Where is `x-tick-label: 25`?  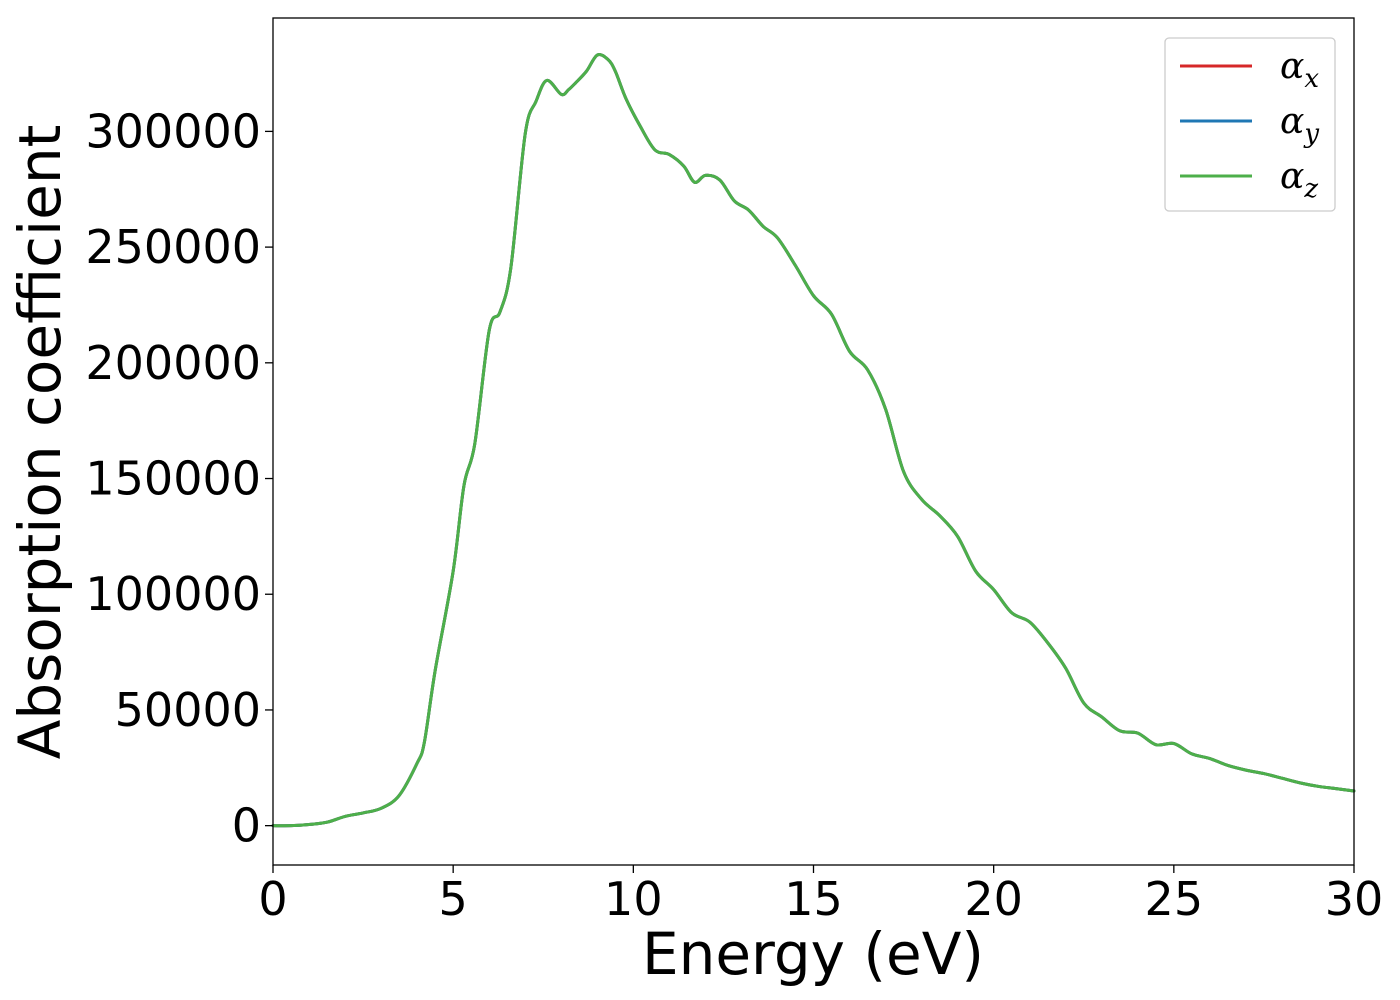 x-tick-label: 25 is located at coordinates (1174, 899).